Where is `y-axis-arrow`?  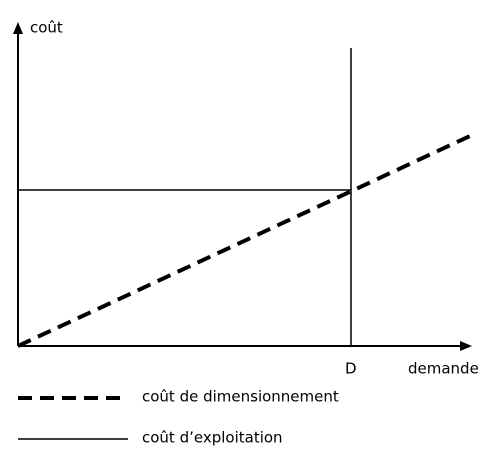 y-axis-arrow is located at coordinates (18, 28).